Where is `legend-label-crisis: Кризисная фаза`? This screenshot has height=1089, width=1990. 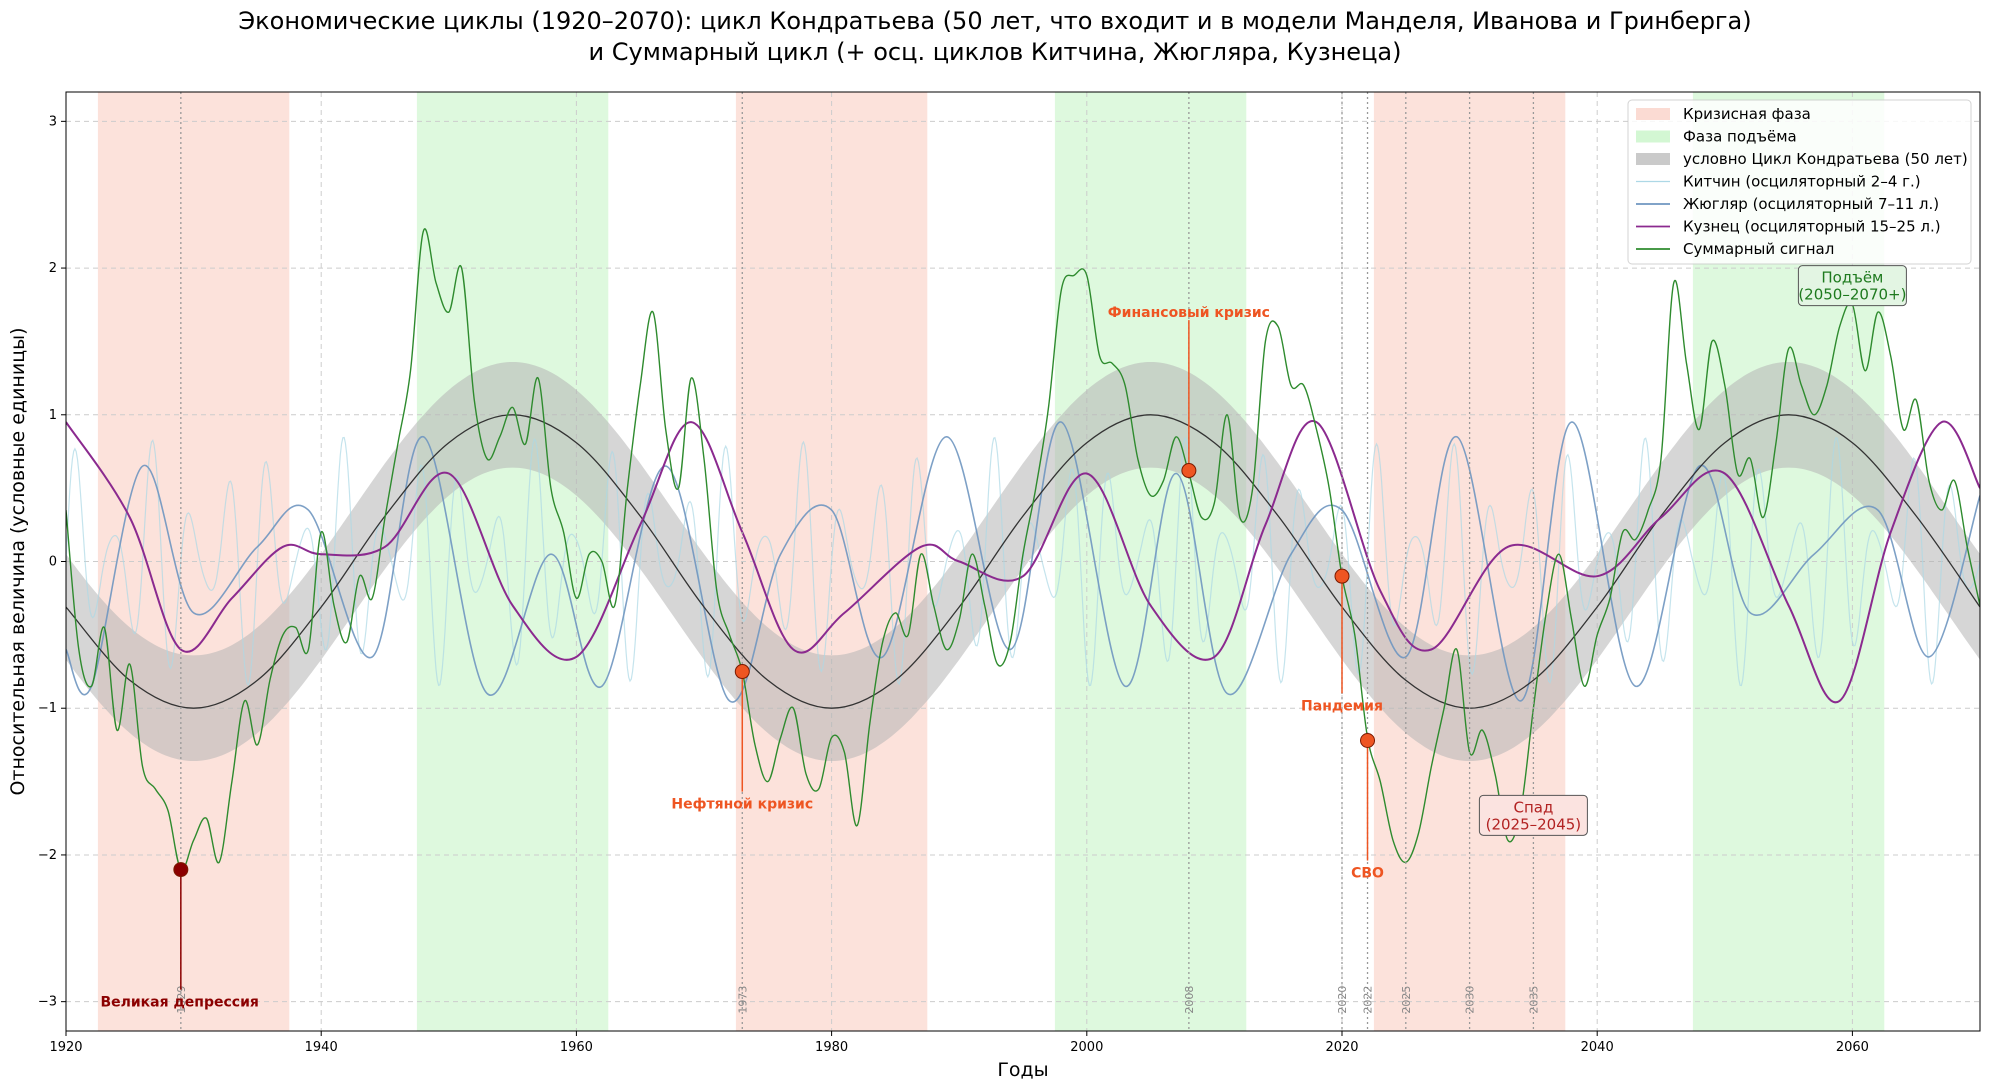
legend-label-crisis: Кризисная фаза is located at coordinates (1747, 114).